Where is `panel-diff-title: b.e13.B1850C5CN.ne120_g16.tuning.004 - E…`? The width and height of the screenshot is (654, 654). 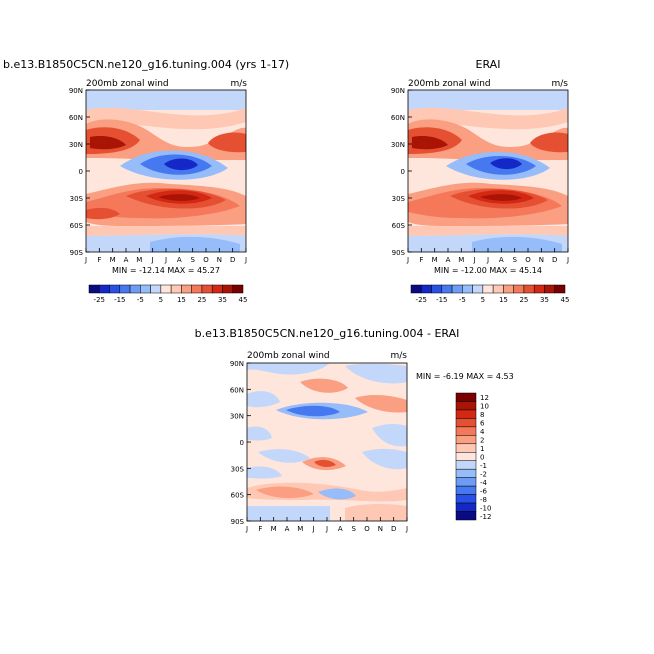 panel-diff-title: b.e13.B1850C5CN.ne120_g16.tuning.004 - E… is located at coordinates (327, 333).